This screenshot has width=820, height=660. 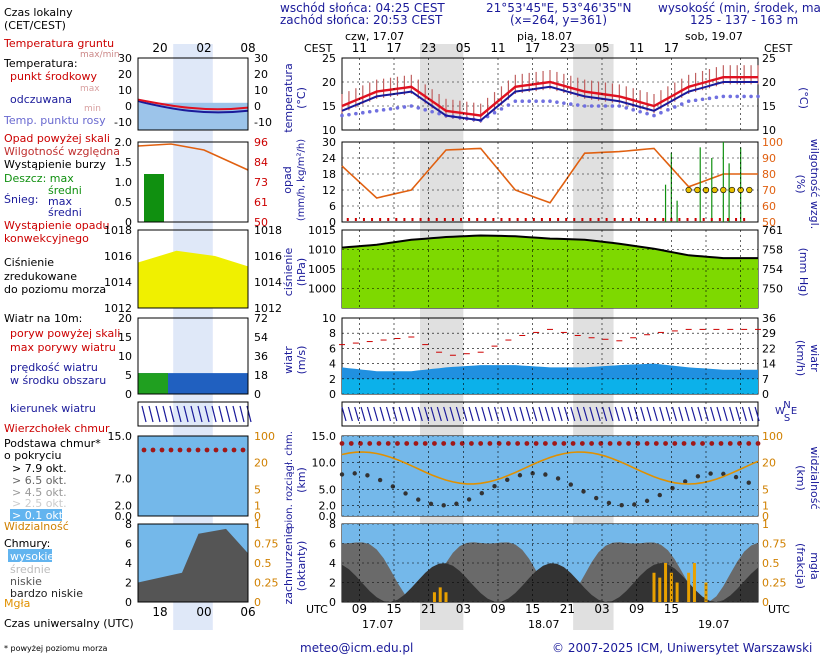 What do you see at coordinates (714, 624) in the screenshot?
I see `day-bottom-3: 19.07` at bounding box center [714, 624].